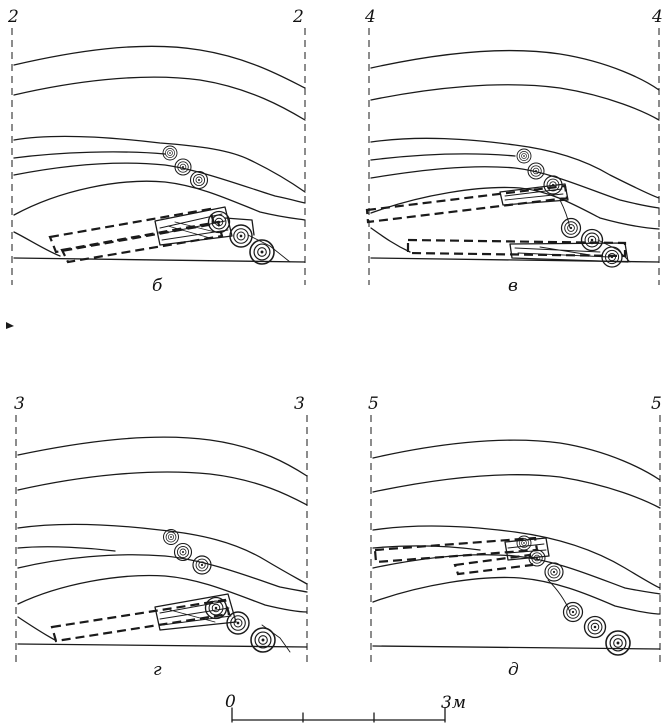 This screenshot has width=664, height=727. What do you see at coordinates (657, 17) in the screenshot?
I see `section-label-right: 4` at bounding box center [657, 17].